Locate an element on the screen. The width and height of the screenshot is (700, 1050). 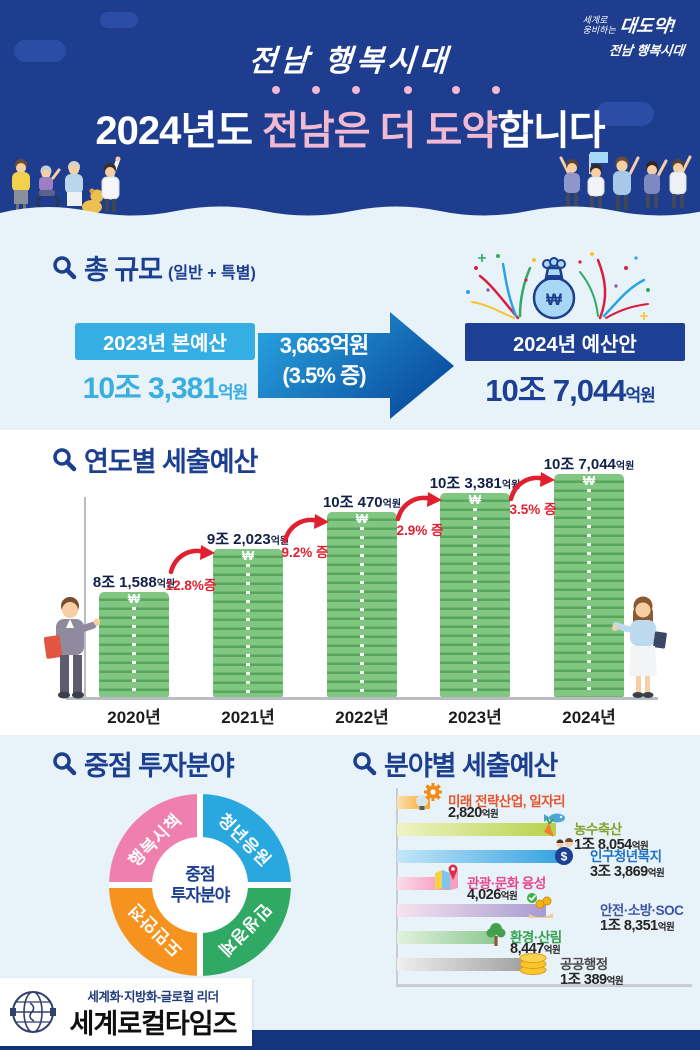
sector-value: 3조 3,869억원 is located at coordinates (627, 872).